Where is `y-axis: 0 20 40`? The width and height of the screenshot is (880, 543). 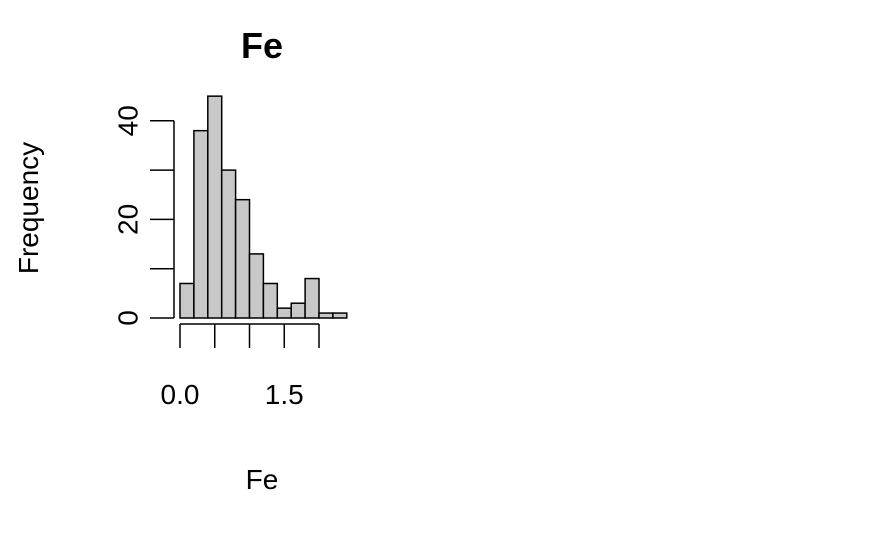
y-axis: 0 20 40 is located at coordinates (144, 215).